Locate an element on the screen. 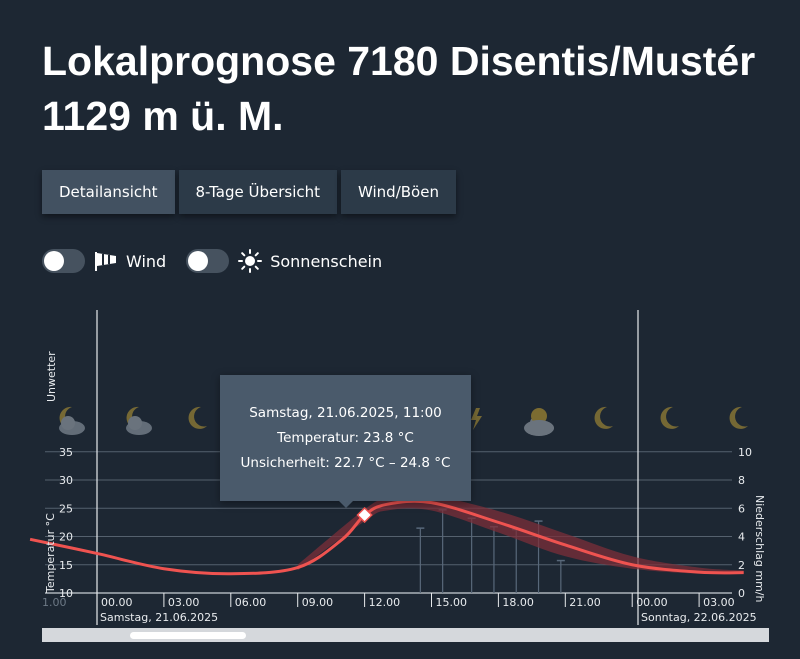  sun-icon is located at coordinates (250, 261).